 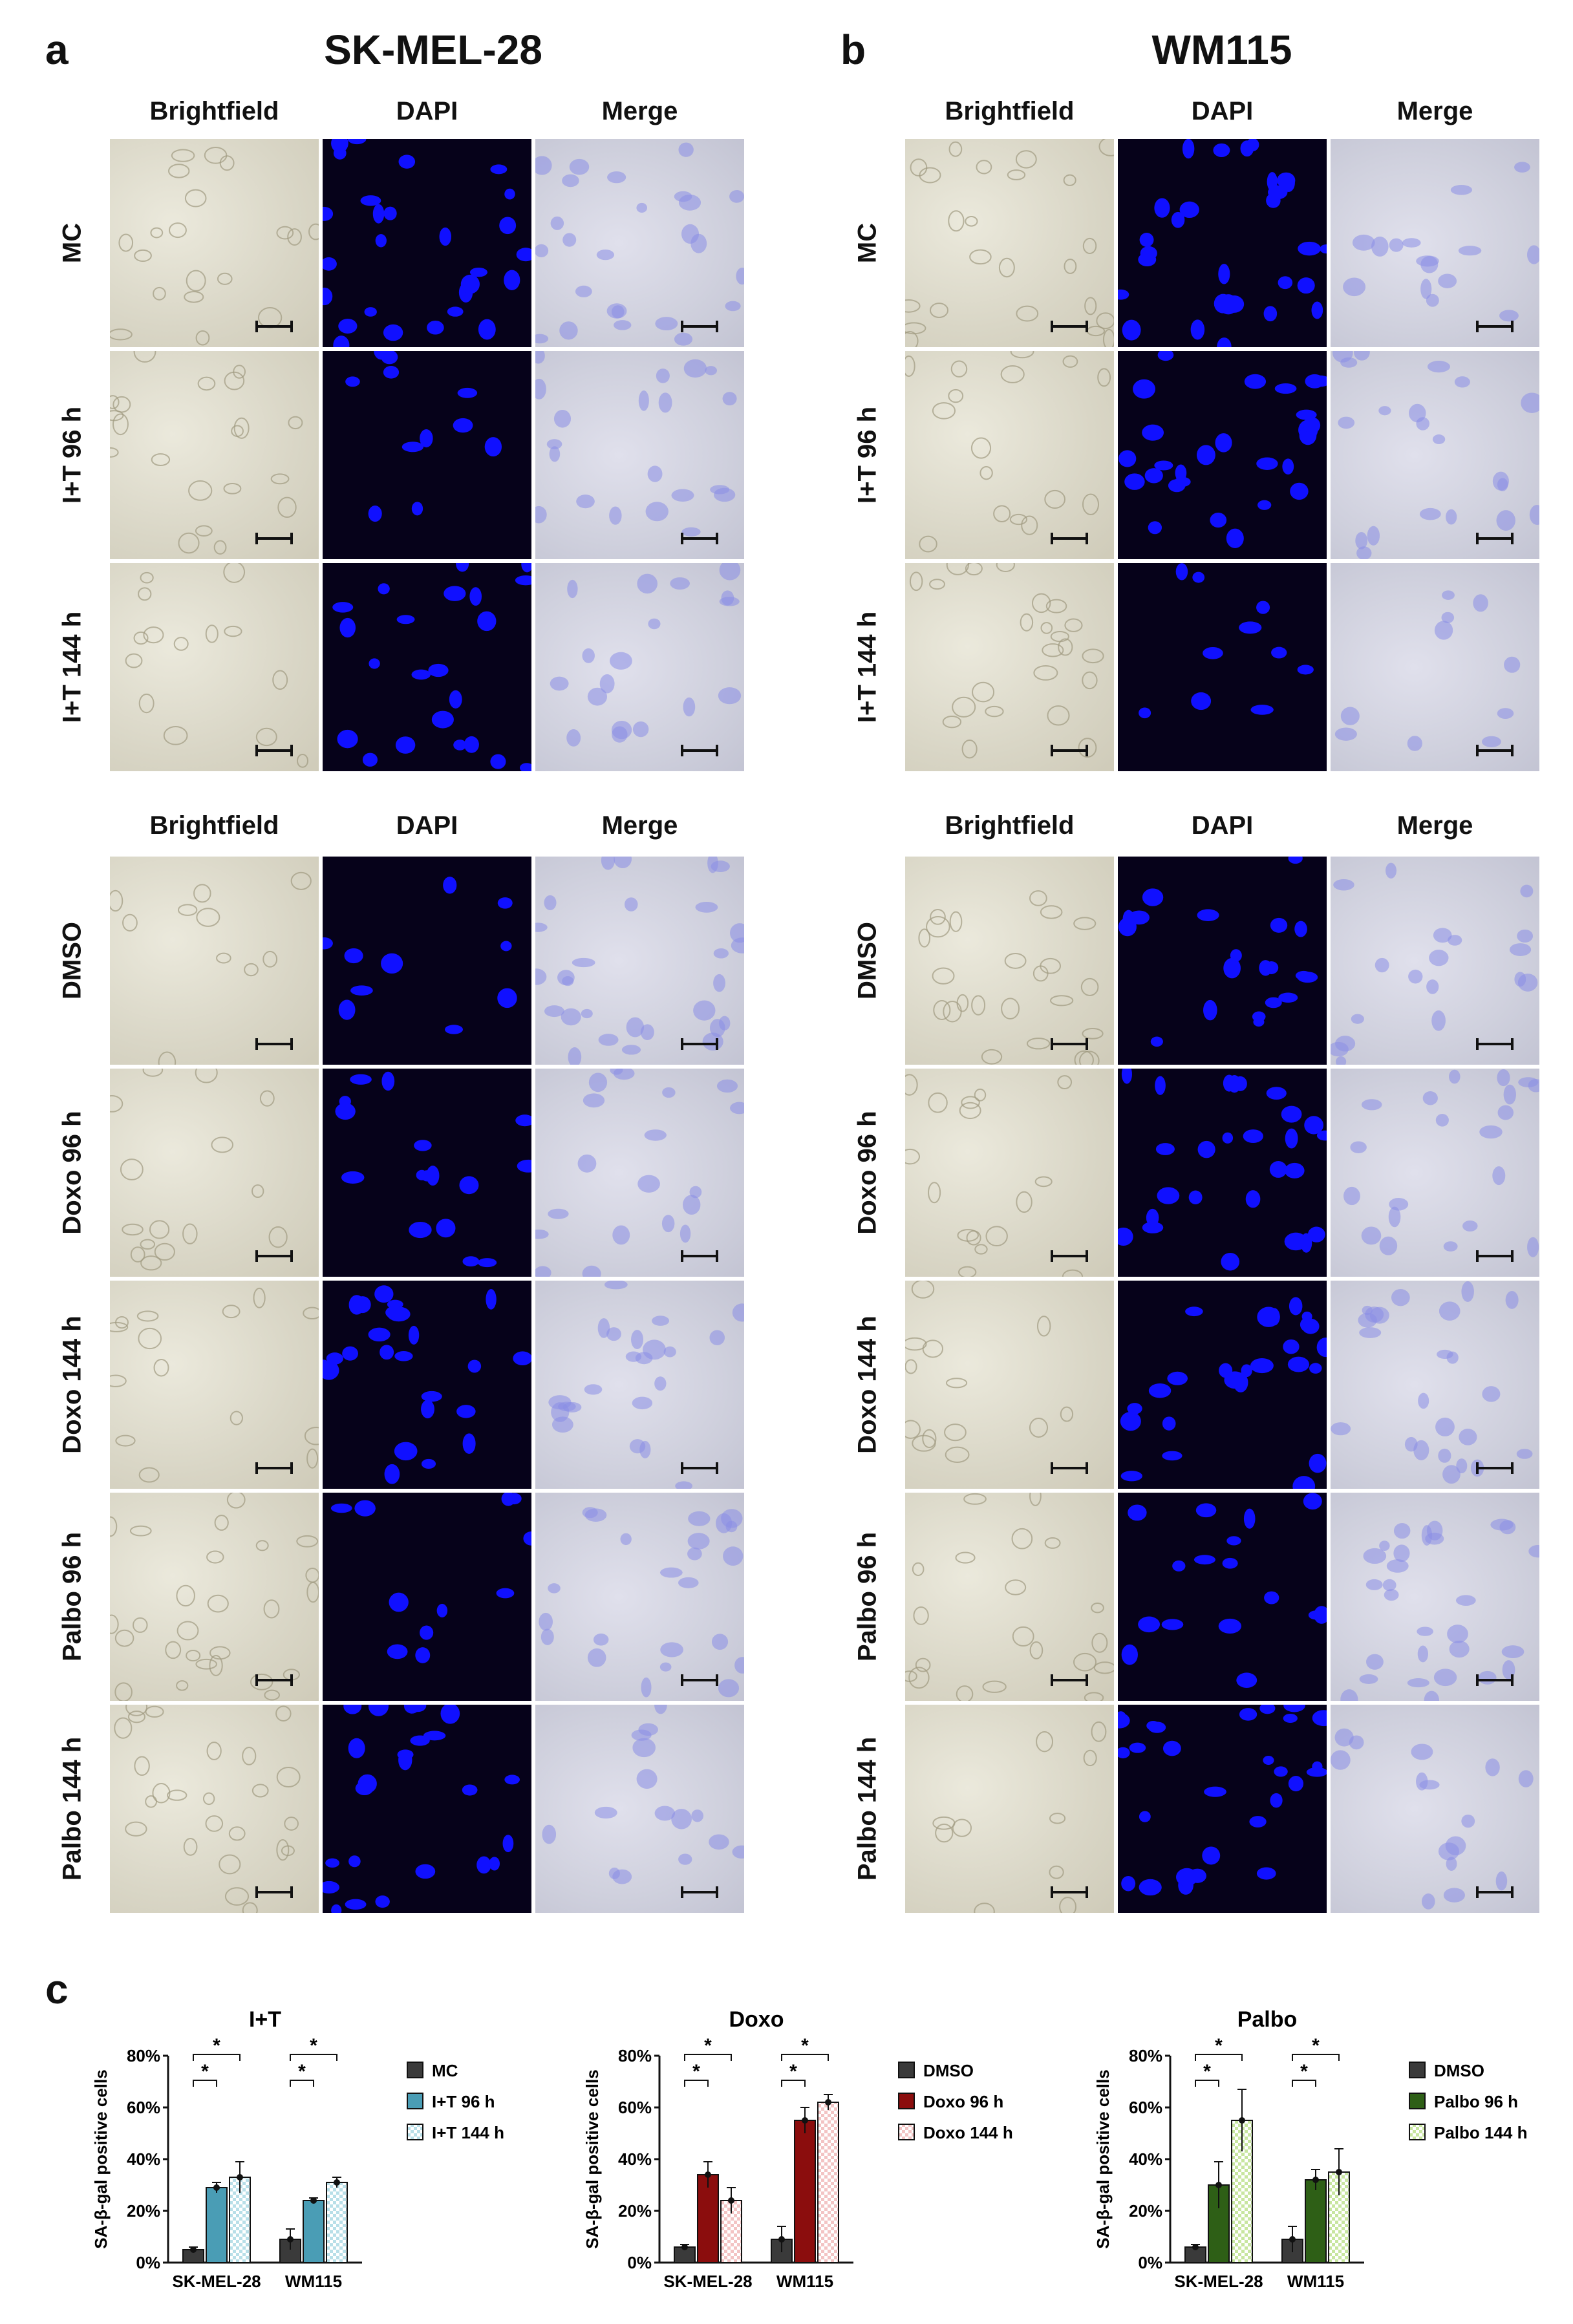 What do you see at coordinates (639, 667) in the screenshot?
I see `panel-a-top-merge-image` at bounding box center [639, 667].